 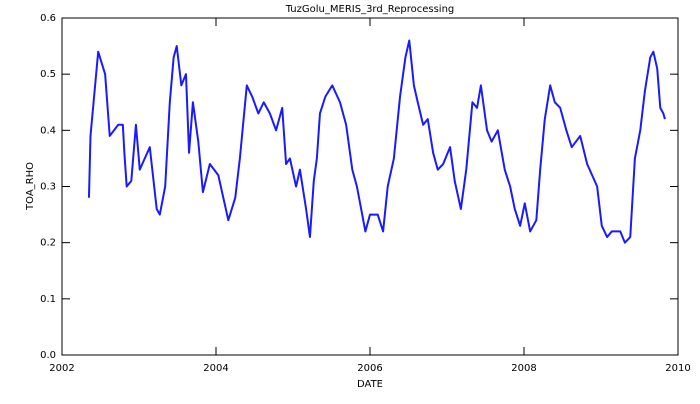 I want to click on y-tick-label: 0.3, so click(x=48, y=187).